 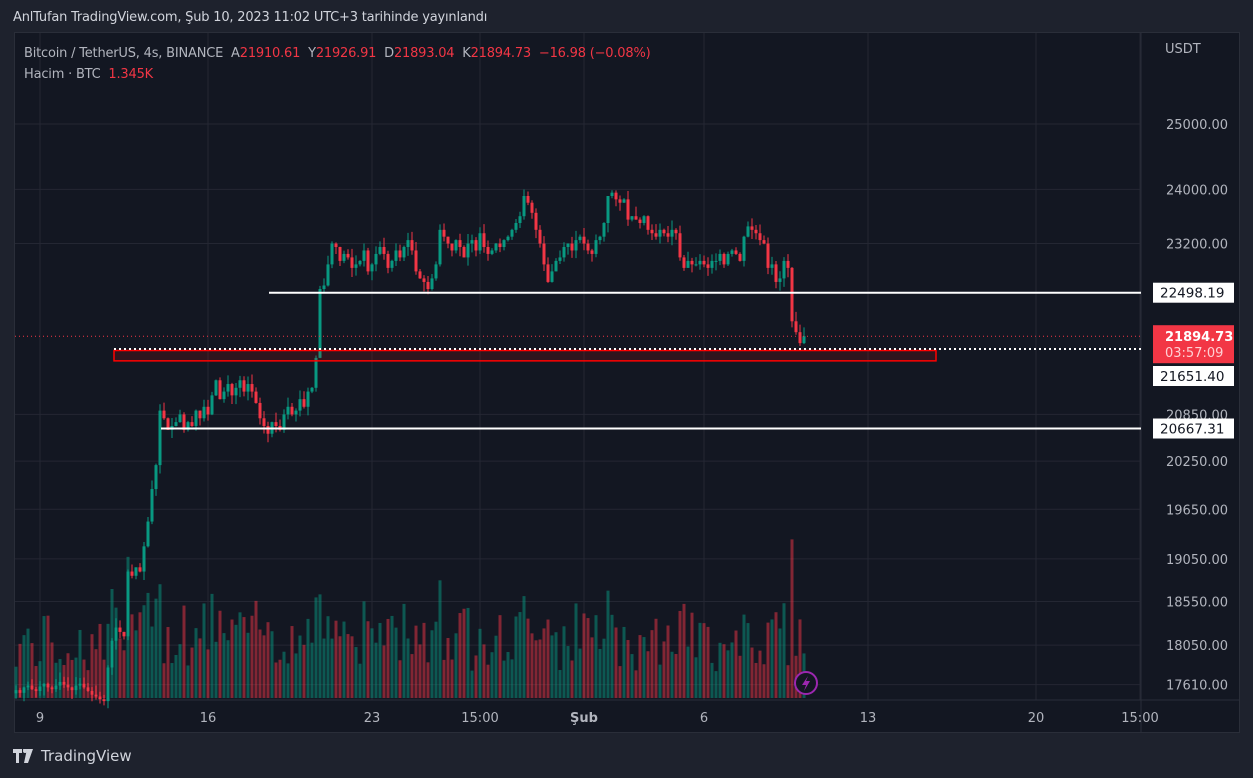 What do you see at coordinates (62, 74) in the screenshot?
I see `volume-label: Hacim · BTC` at bounding box center [62, 74].